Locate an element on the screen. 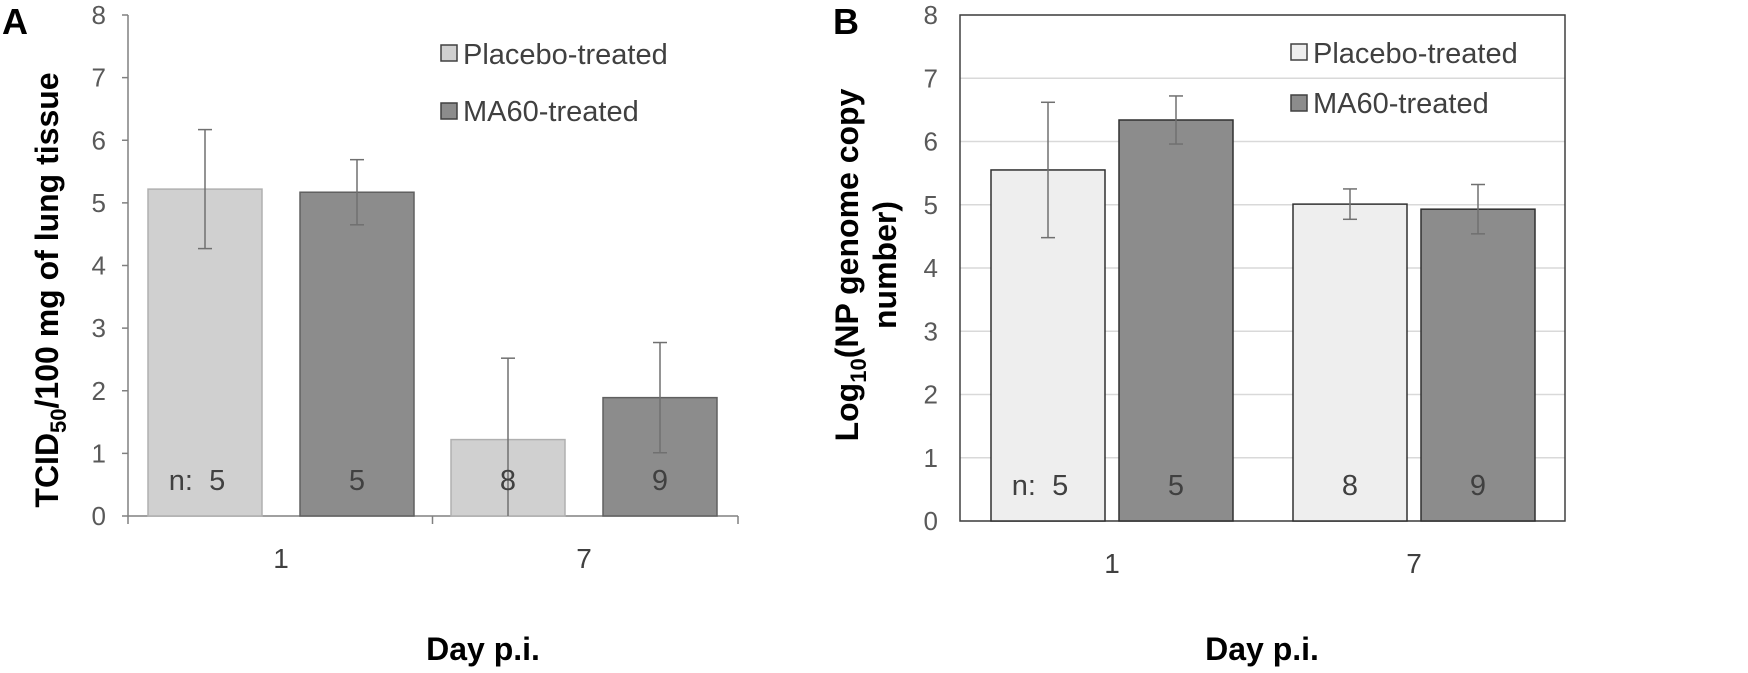  panel-a-n-labels: n: 5 5 8 9 is located at coordinates (418, 481).